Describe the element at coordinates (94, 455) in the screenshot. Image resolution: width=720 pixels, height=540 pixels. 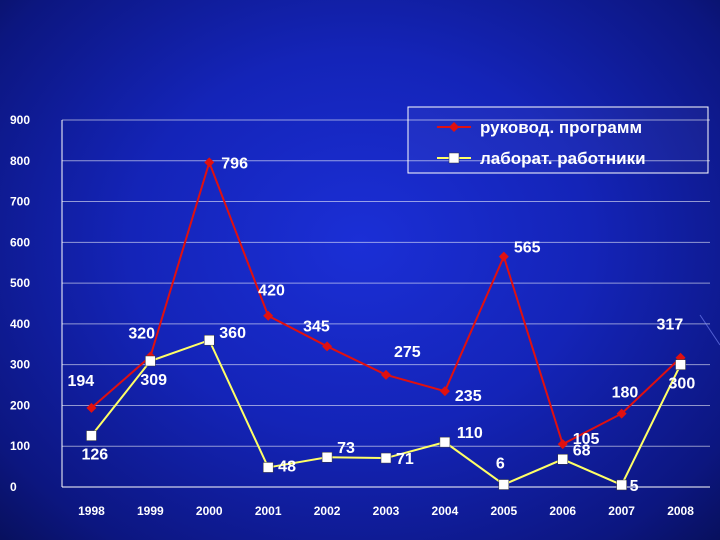
I see `data-label: 126` at that location.